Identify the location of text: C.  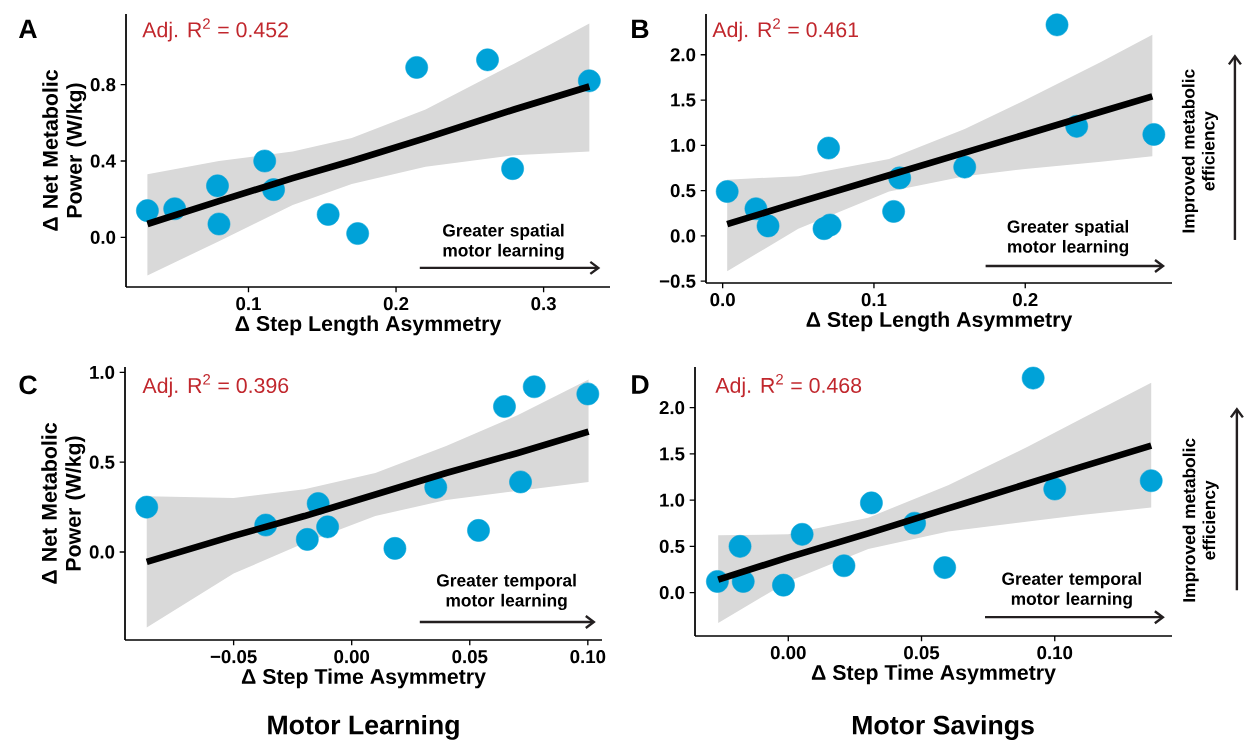
(28, 385).